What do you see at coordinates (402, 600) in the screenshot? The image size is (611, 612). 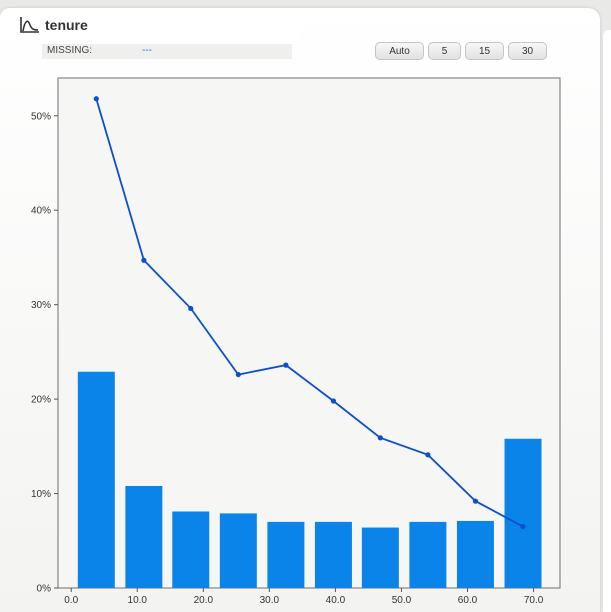 I see `x-tick-label: 50.0` at bounding box center [402, 600].